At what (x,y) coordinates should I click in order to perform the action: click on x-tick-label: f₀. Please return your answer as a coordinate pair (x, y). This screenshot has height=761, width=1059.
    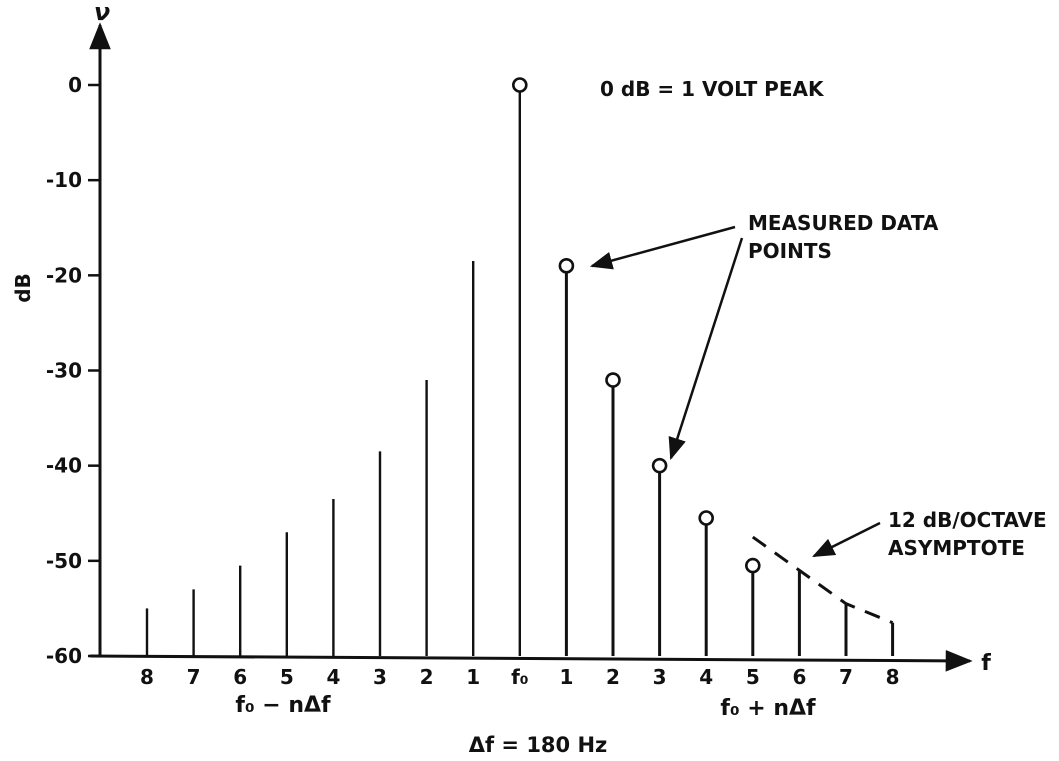
    Looking at the image, I should click on (519, 677).